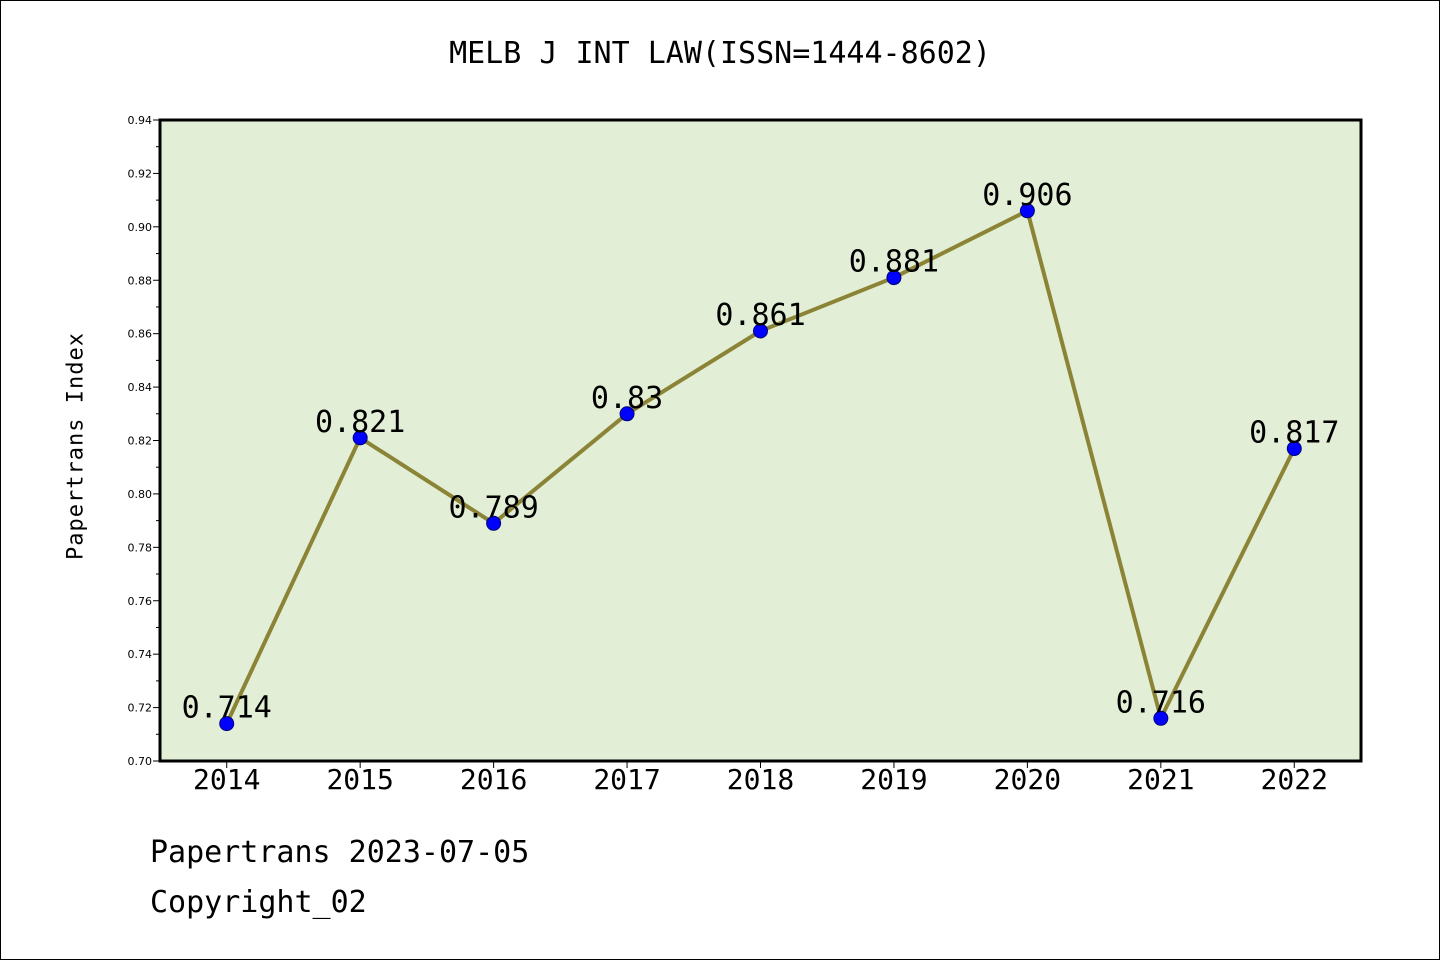 This screenshot has height=960, width=1440. What do you see at coordinates (140, 280) in the screenshot?
I see `y-tick-label: 0.88` at bounding box center [140, 280].